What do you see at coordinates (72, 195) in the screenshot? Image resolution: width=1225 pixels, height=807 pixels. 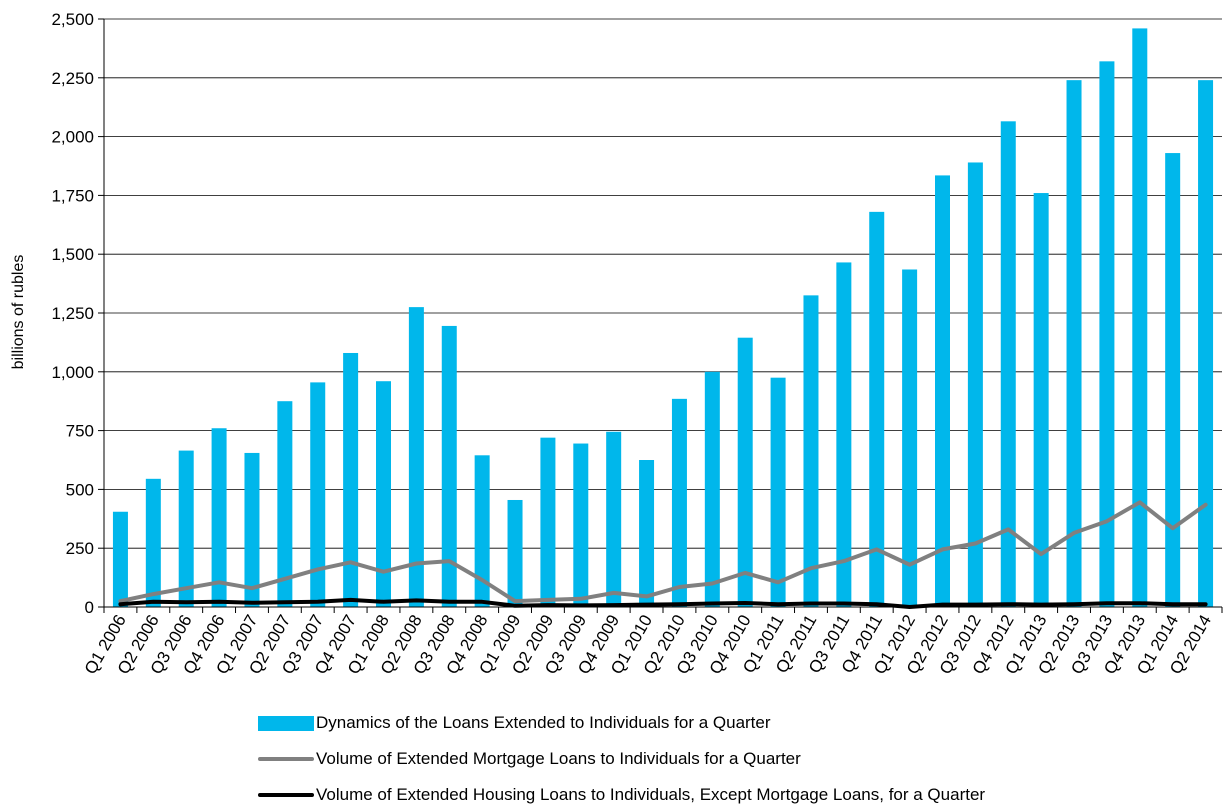 I see `y-tick-label: 1,750` at bounding box center [72, 195].